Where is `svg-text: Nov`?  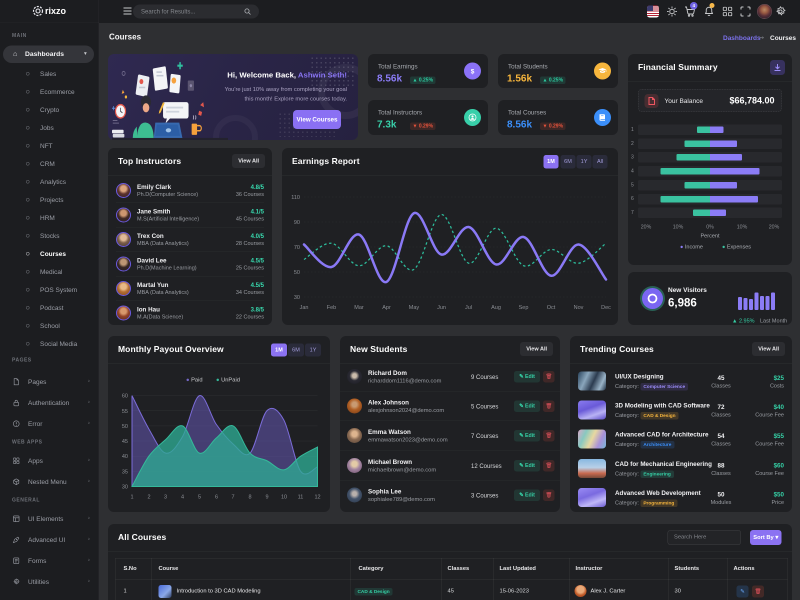
svg-text: Nov is located at coordinates (579, 308).